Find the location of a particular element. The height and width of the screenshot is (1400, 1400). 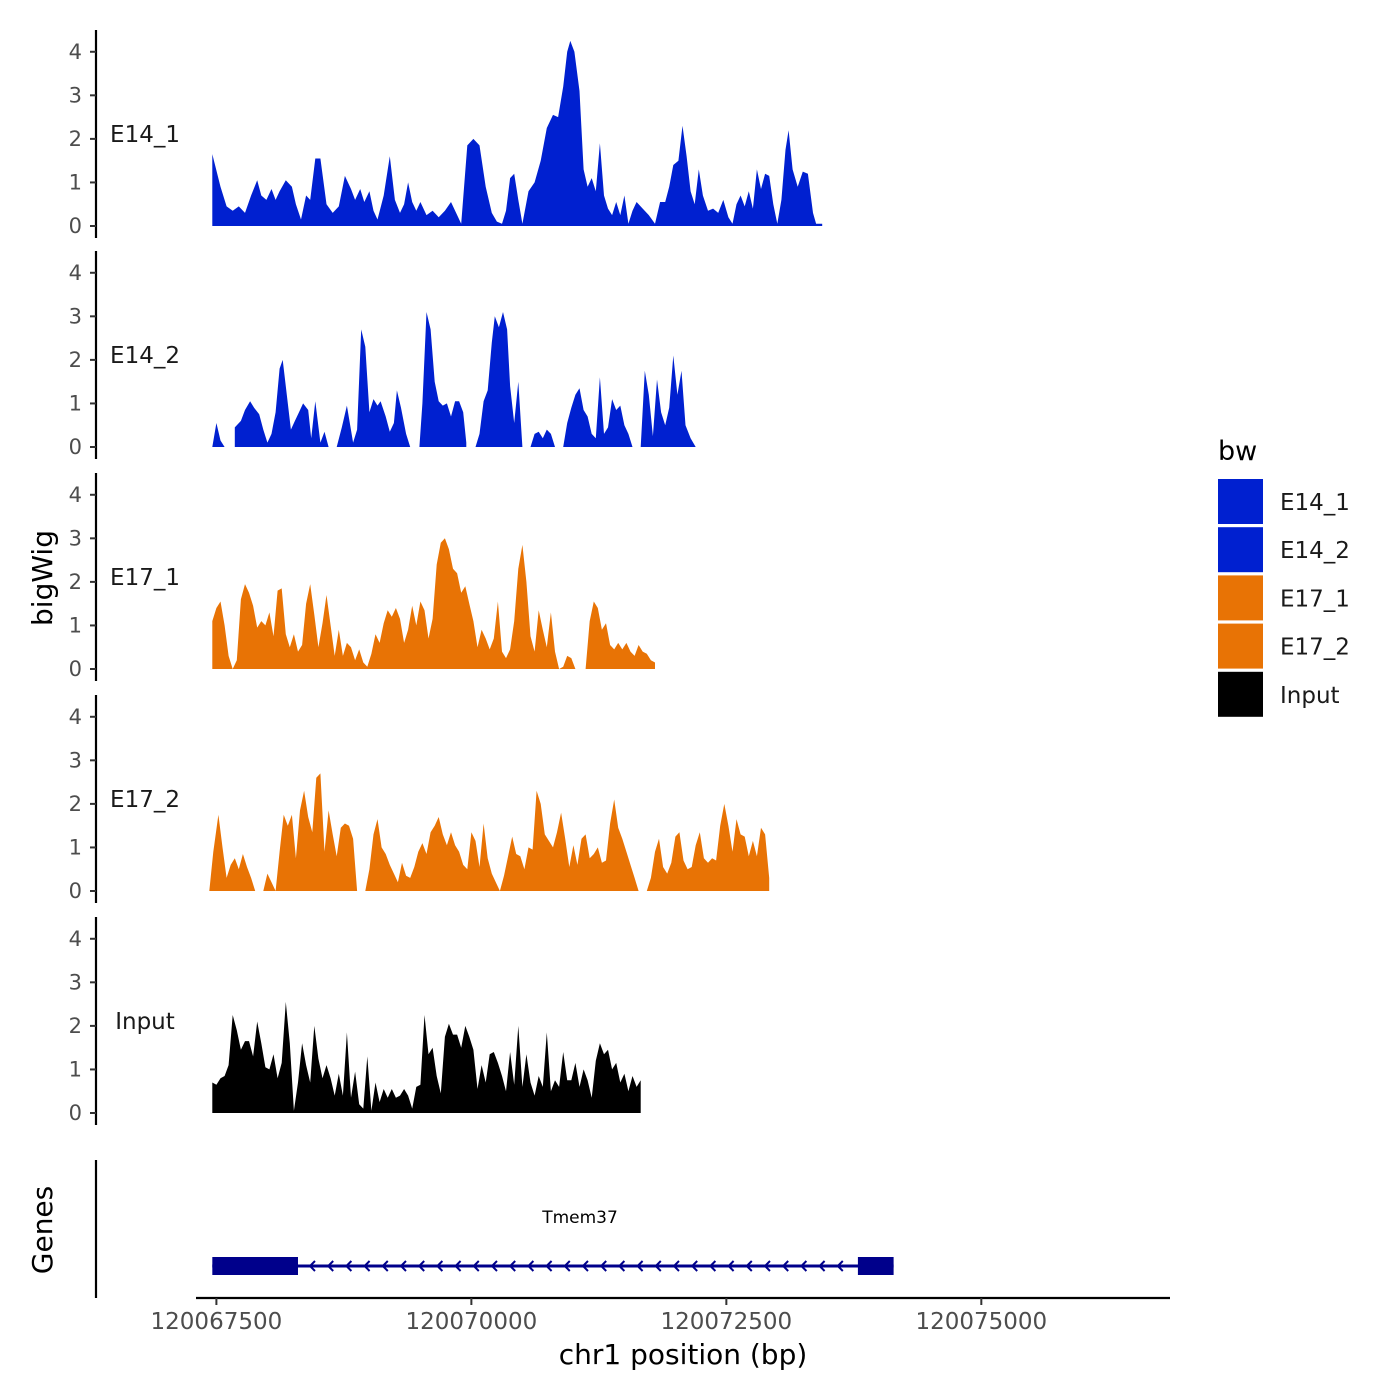

legend-label-E14_2: E14_2 is located at coordinates (1315, 551).